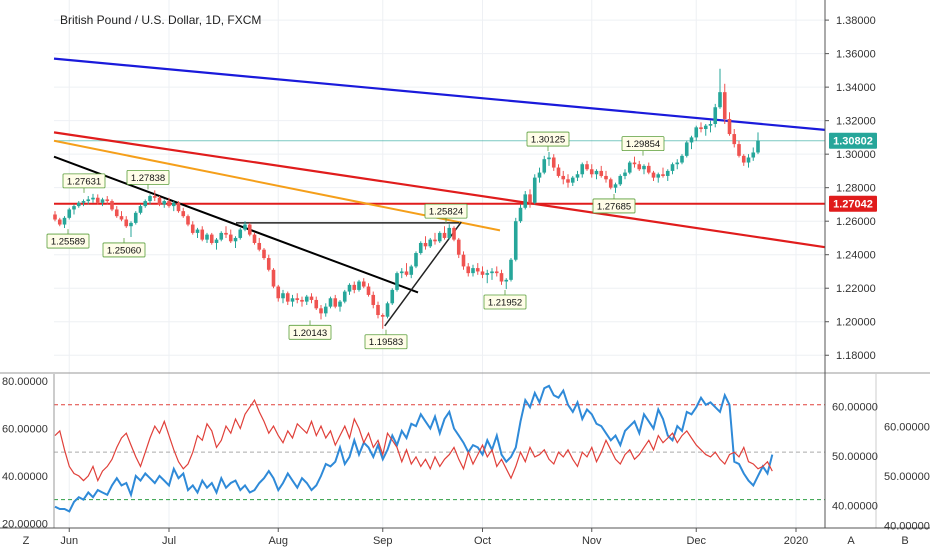  What do you see at coordinates (482, 541) in the screenshot?
I see `time-tick-label: Oct` at bounding box center [482, 541].